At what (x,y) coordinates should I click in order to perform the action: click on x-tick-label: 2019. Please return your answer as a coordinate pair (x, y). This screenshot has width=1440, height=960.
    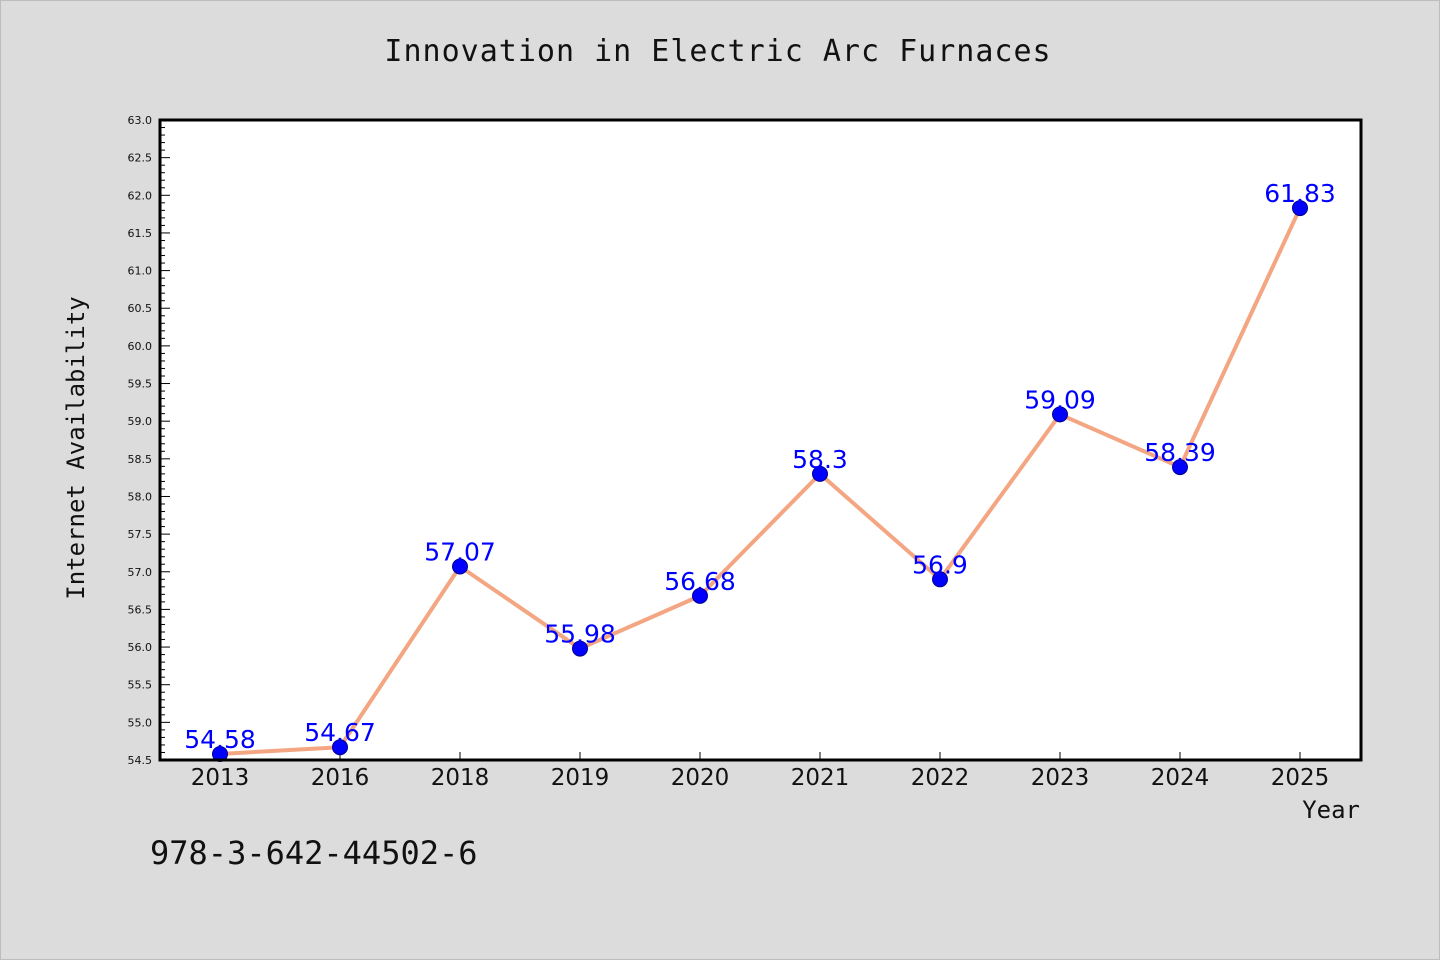
    Looking at the image, I should click on (580, 778).